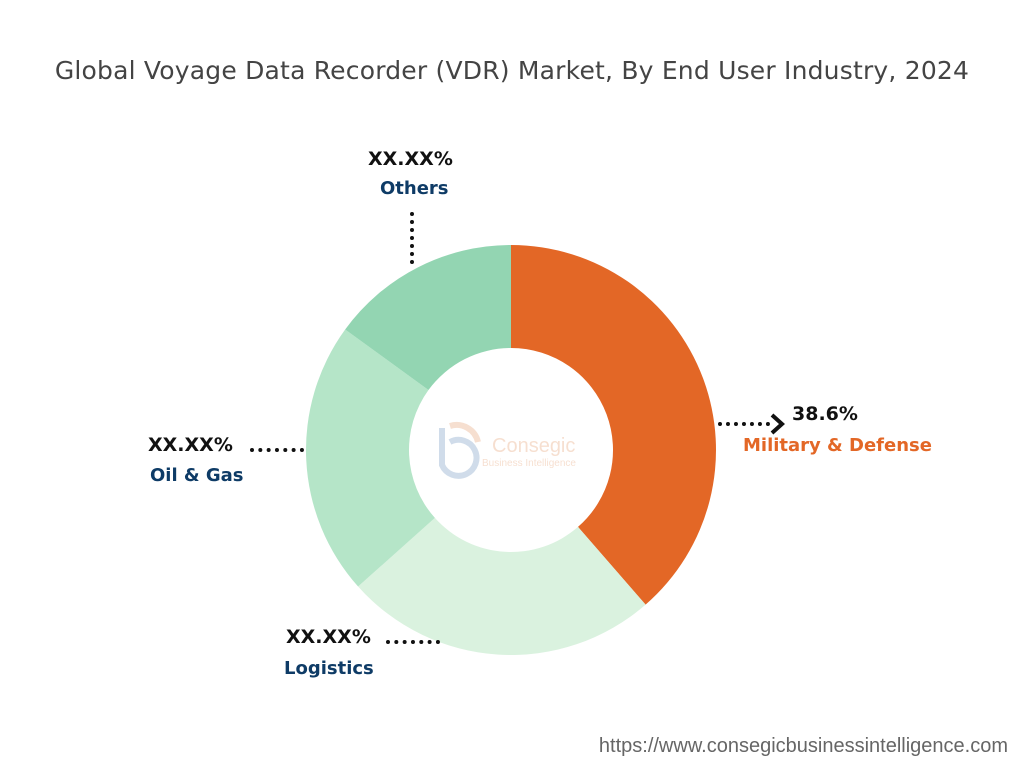 The height and width of the screenshot is (768, 1024). What do you see at coordinates (744, 424) in the screenshot?
I see `leader-line-military` at bounding box center [744, 424].